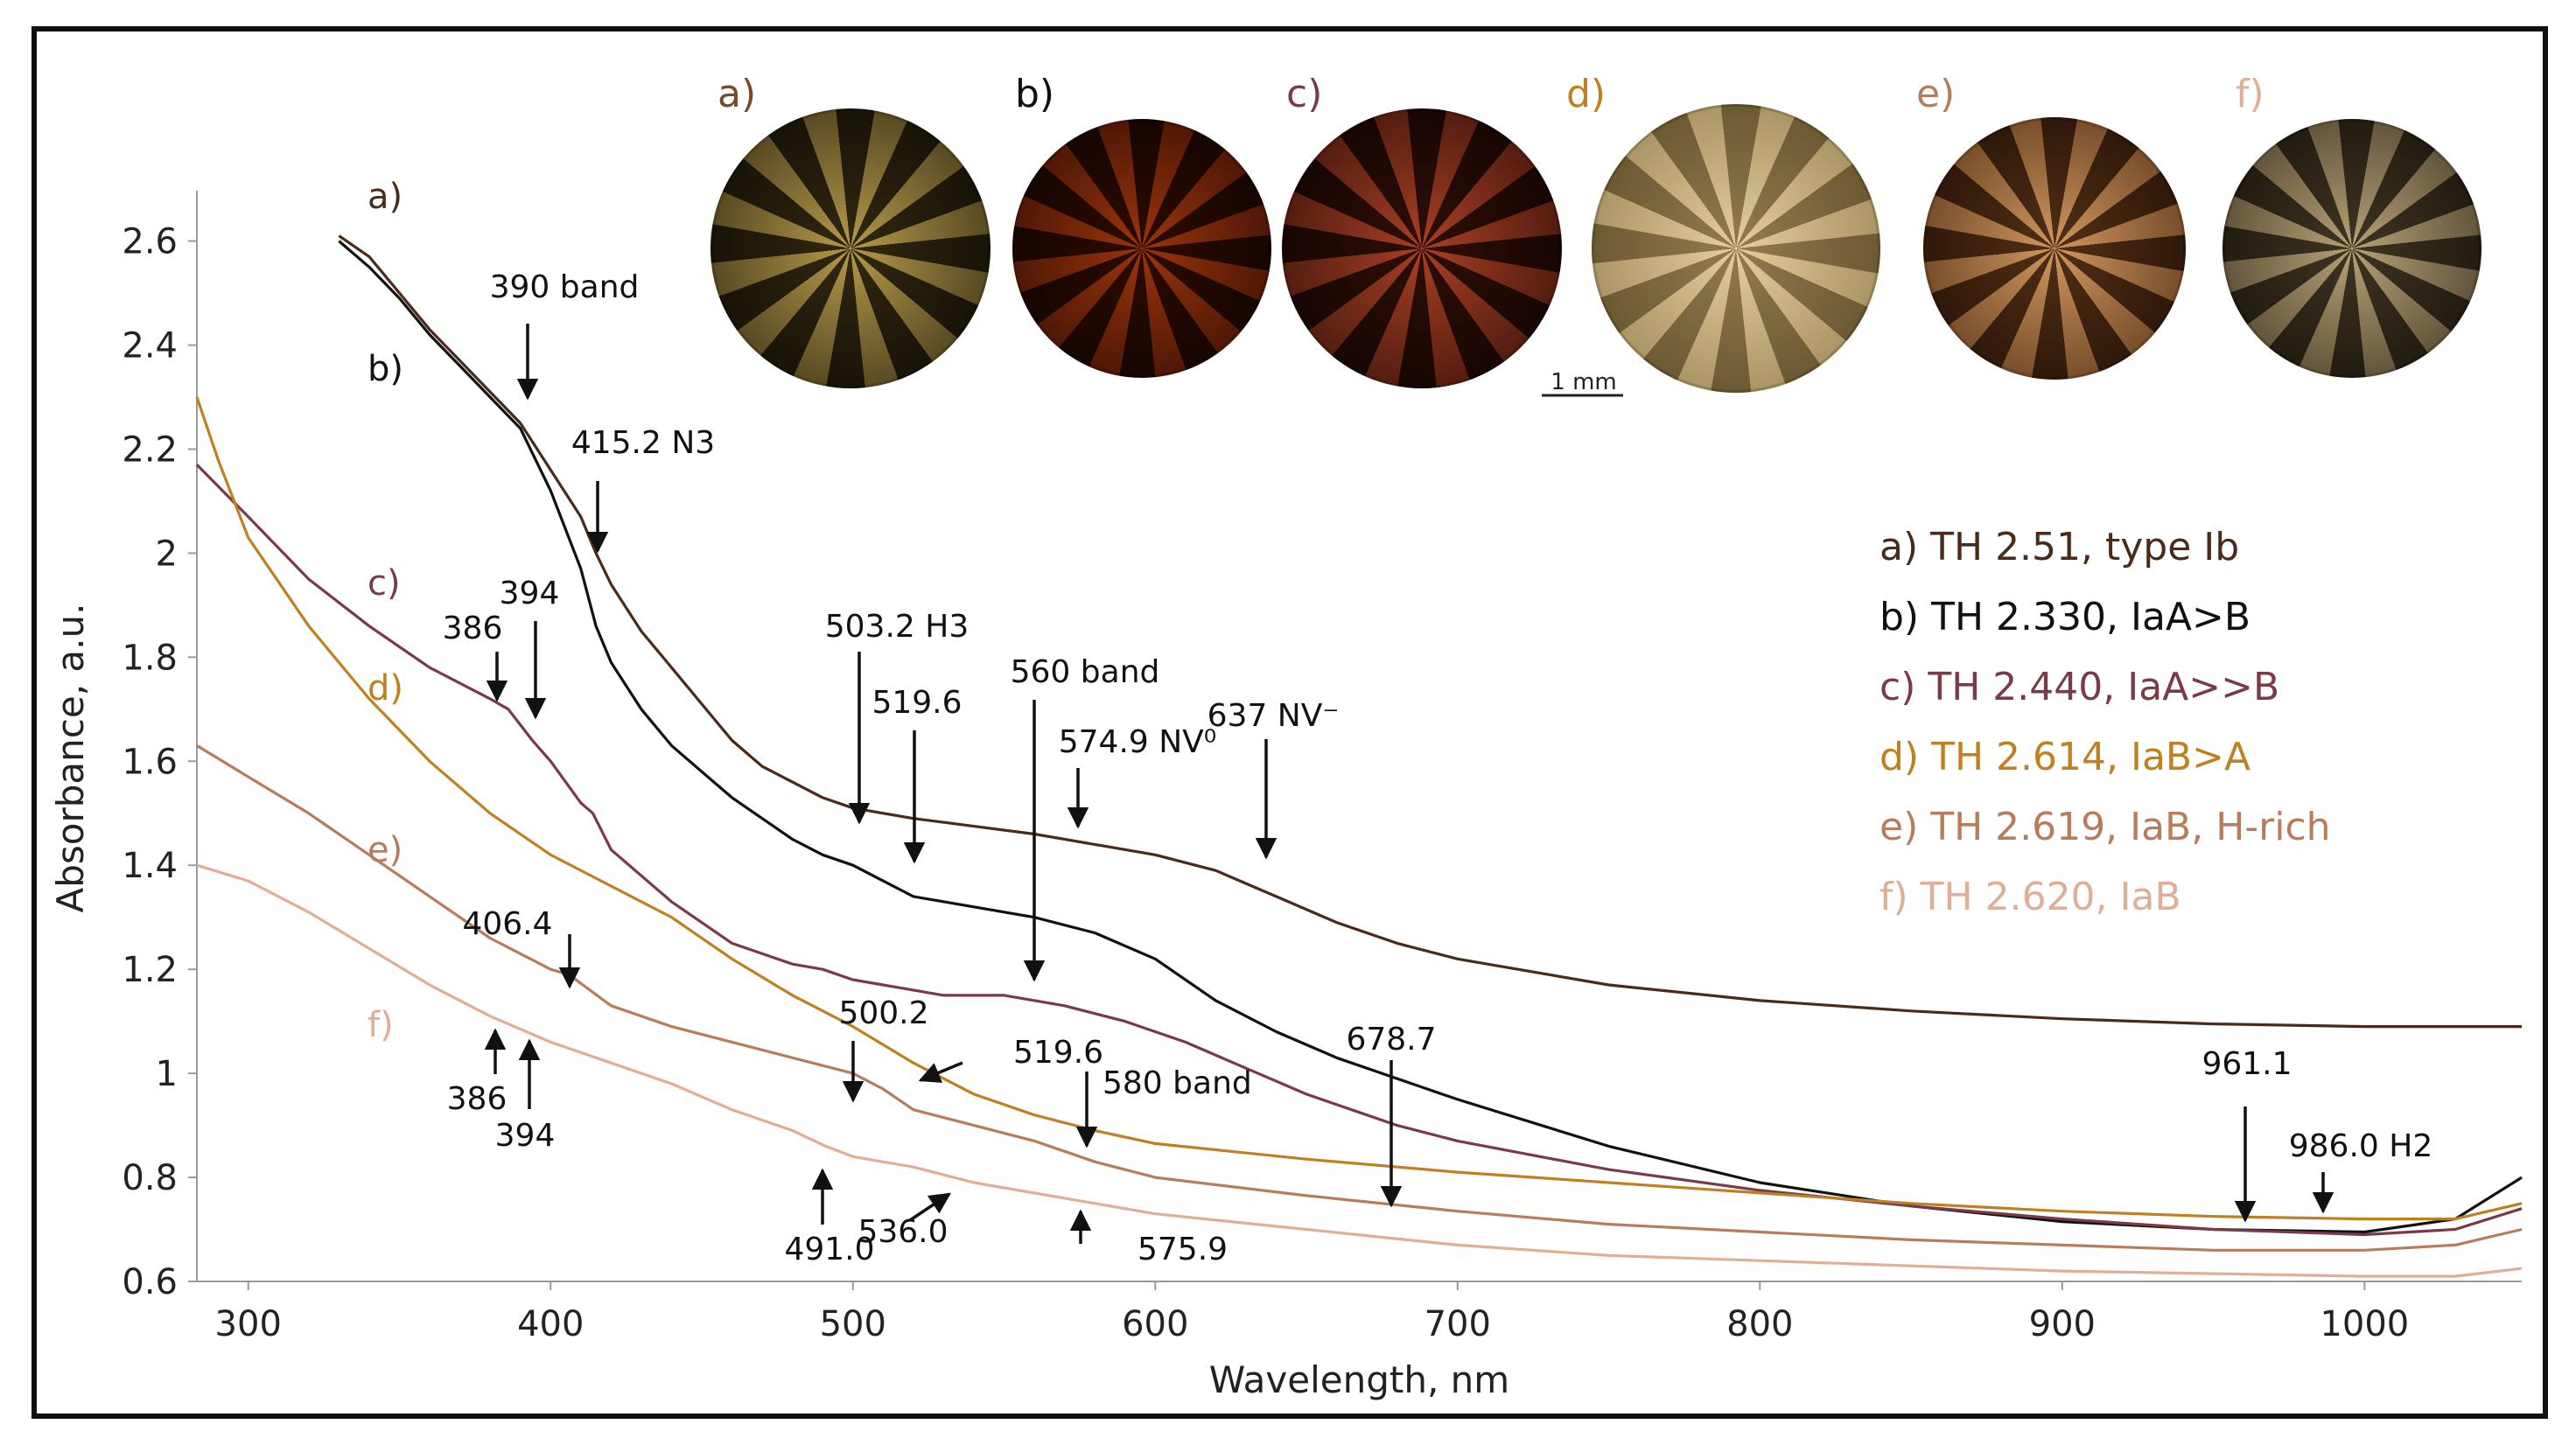  I want to click on y-tick-label: 1.2, so click(150, 970).